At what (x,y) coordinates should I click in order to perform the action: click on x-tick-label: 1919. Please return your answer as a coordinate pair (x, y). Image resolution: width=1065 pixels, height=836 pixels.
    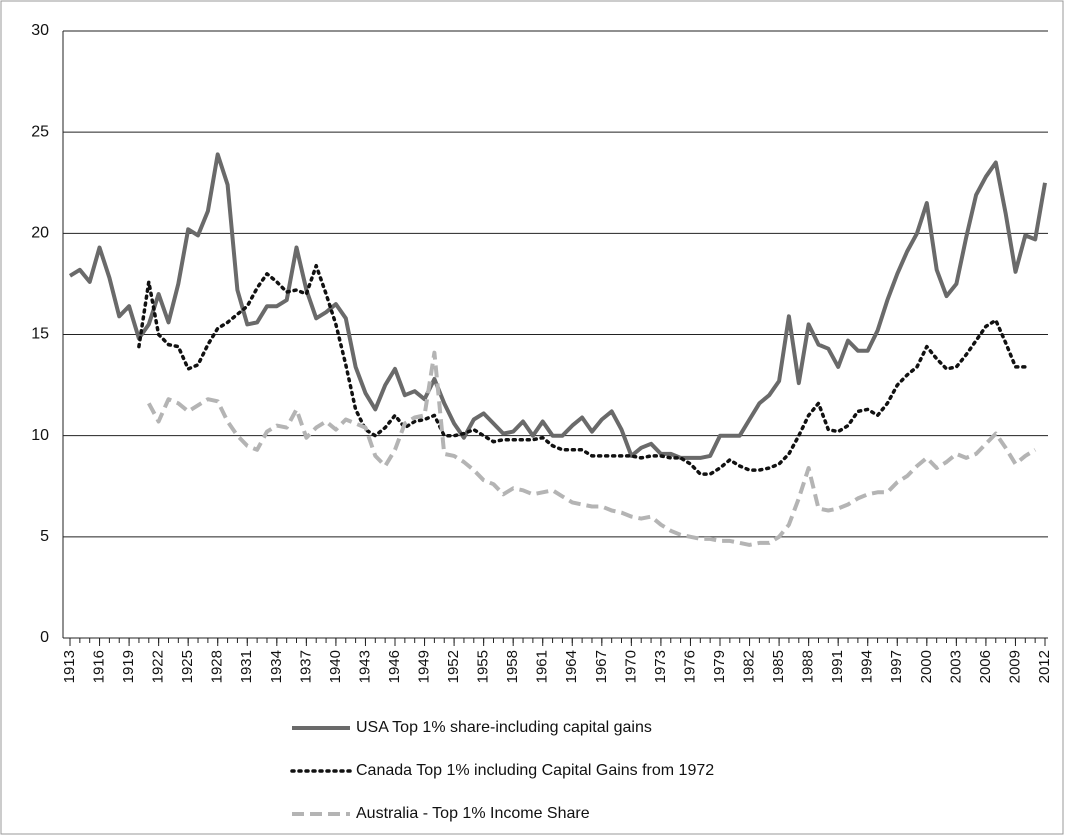
    Looking at the image, I should click on (128, 666).